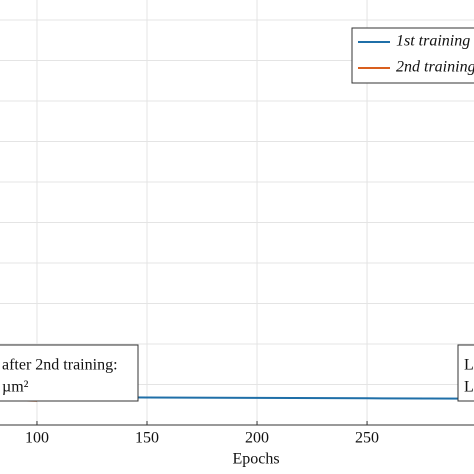 The width and height of the screenshot is (474, 474). I want to click on annotation: µm², so click(15, 387).